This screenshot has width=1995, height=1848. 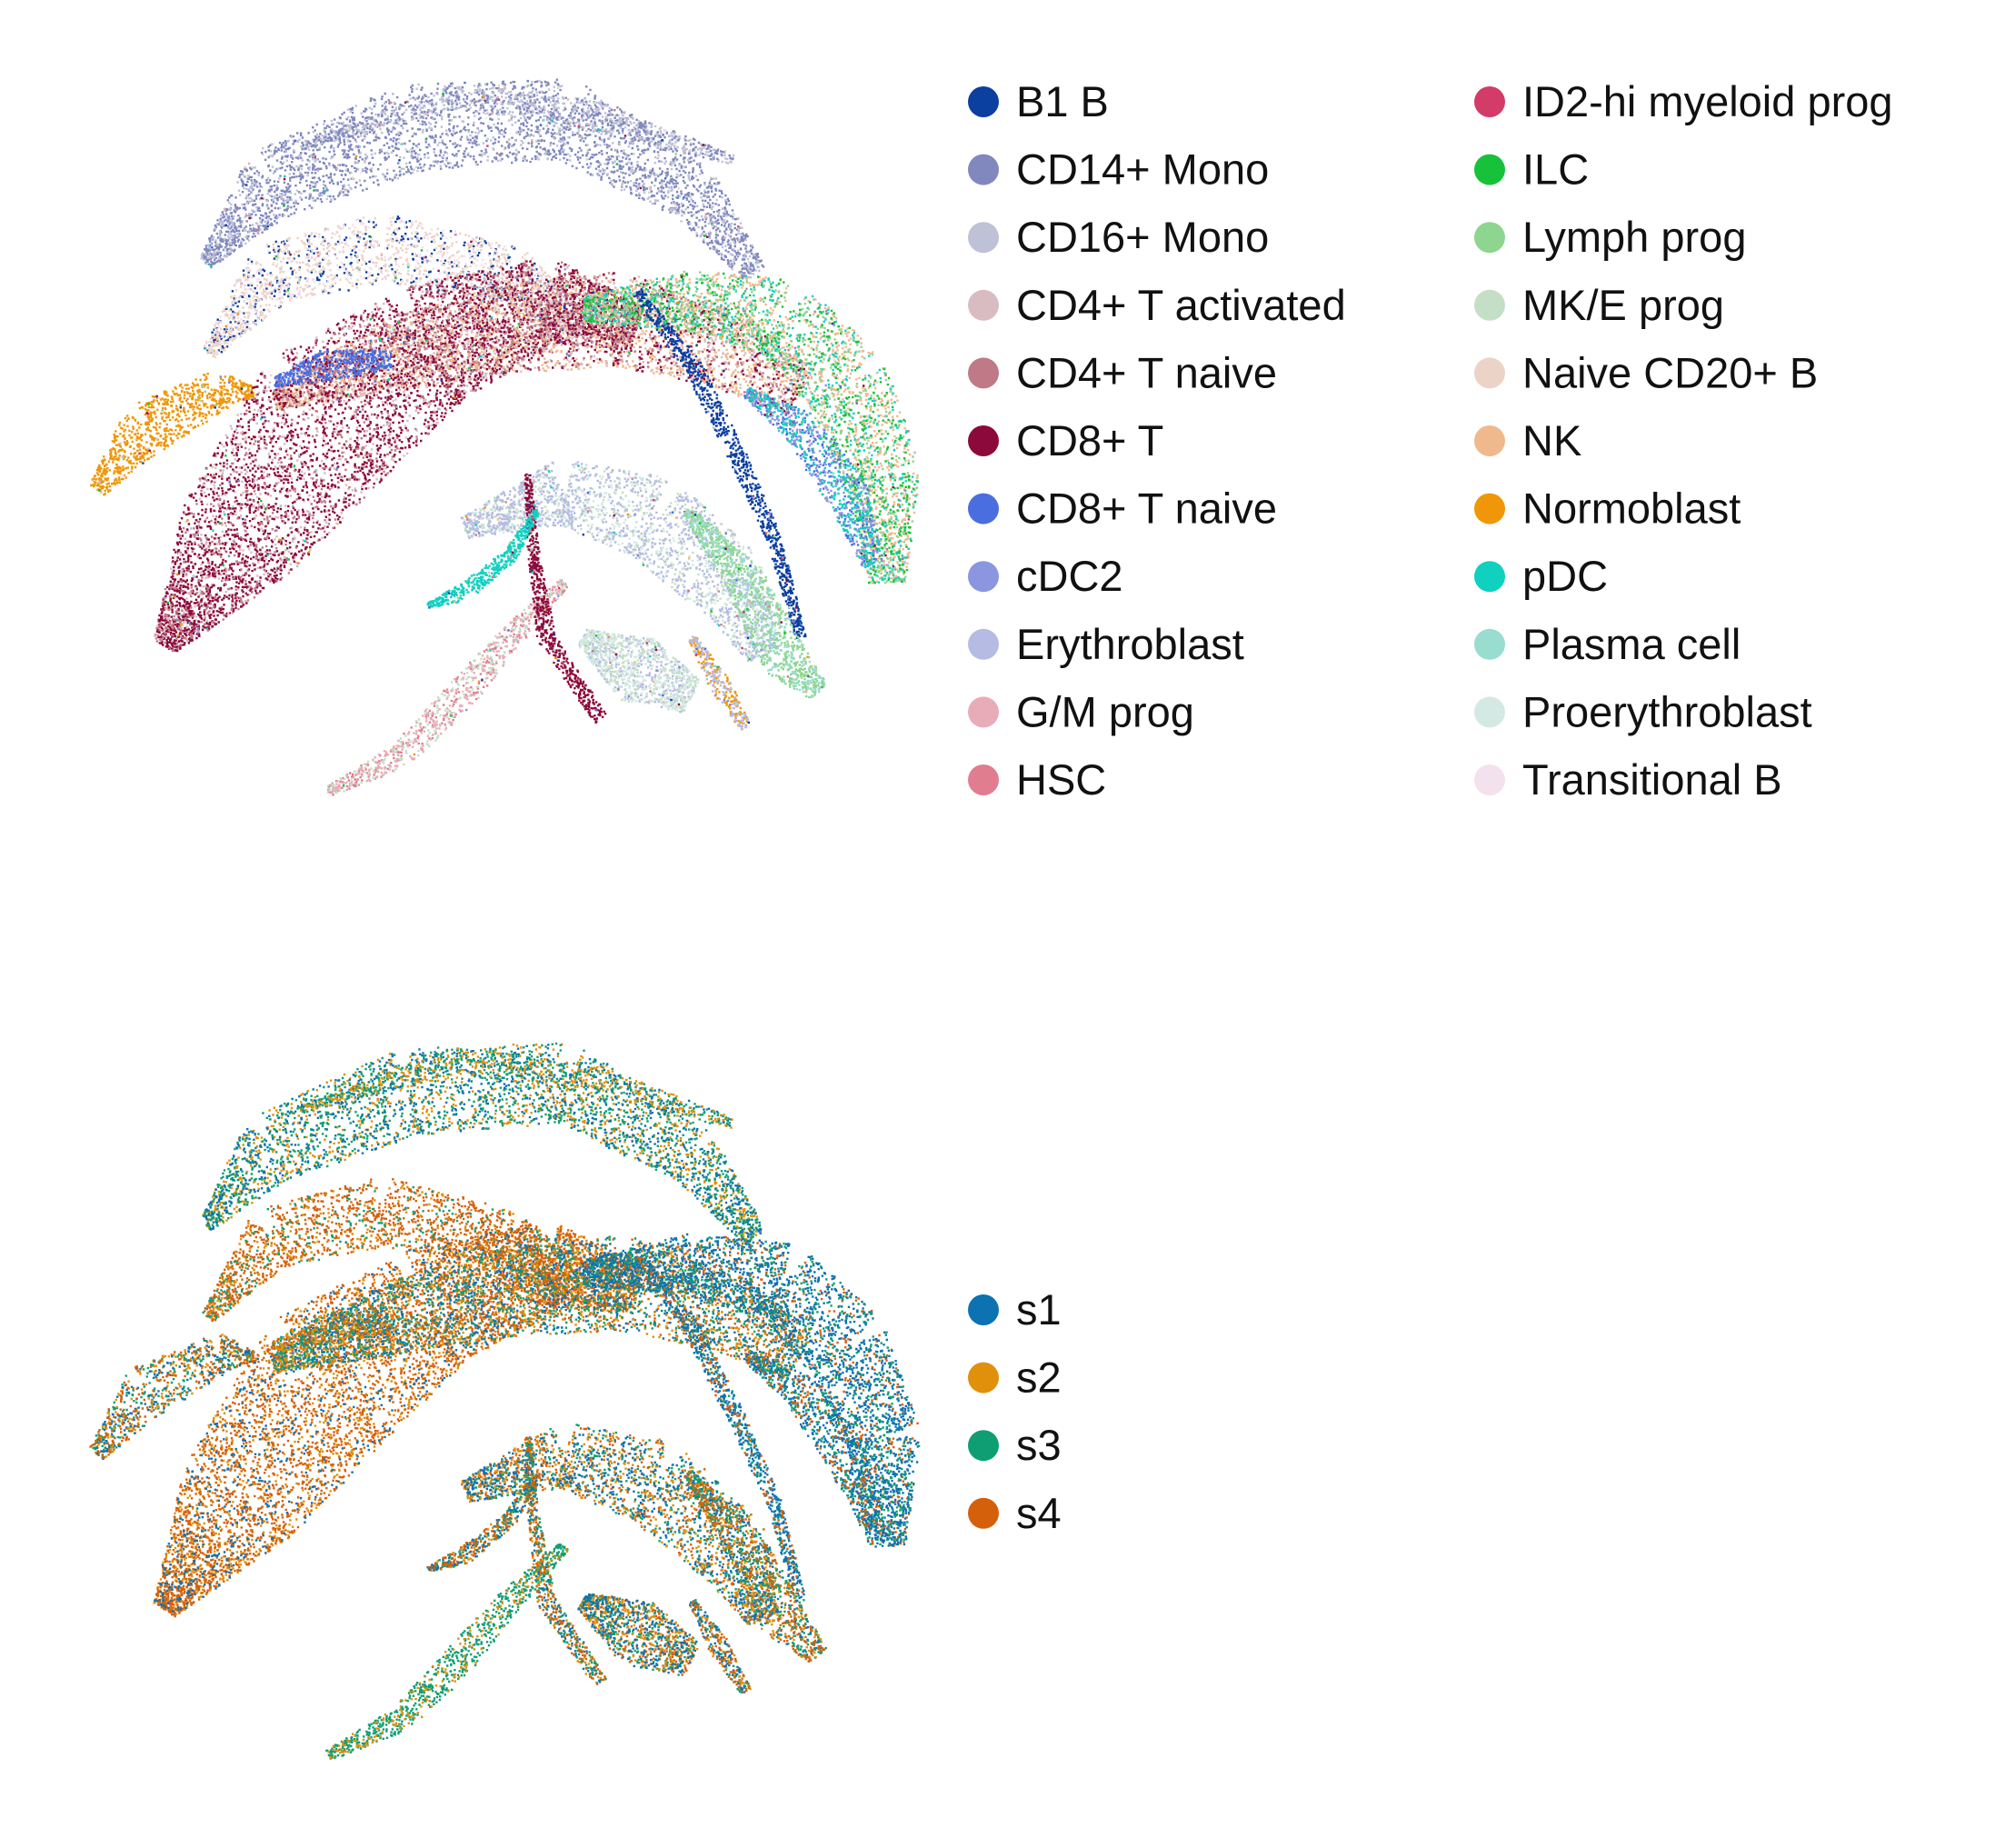 I want to click on cell-type-legend-label: CD14+ Mono, so click(x=1142, y=169).